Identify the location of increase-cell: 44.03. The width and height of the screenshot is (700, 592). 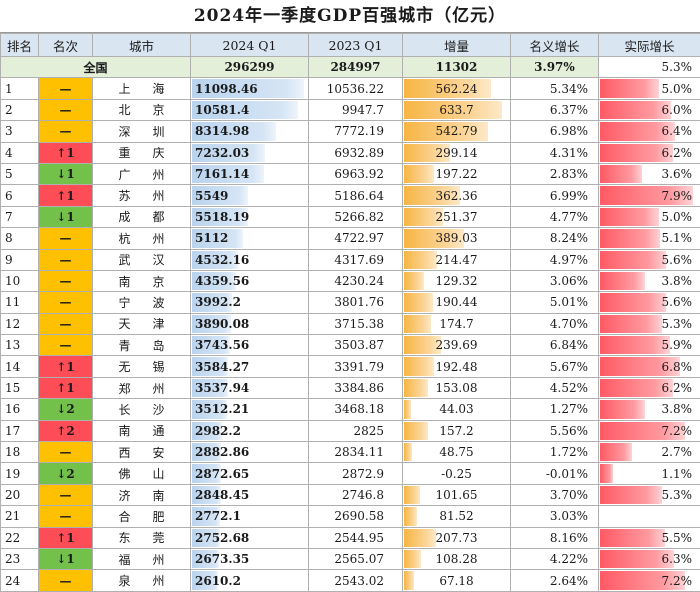
(457, 409).